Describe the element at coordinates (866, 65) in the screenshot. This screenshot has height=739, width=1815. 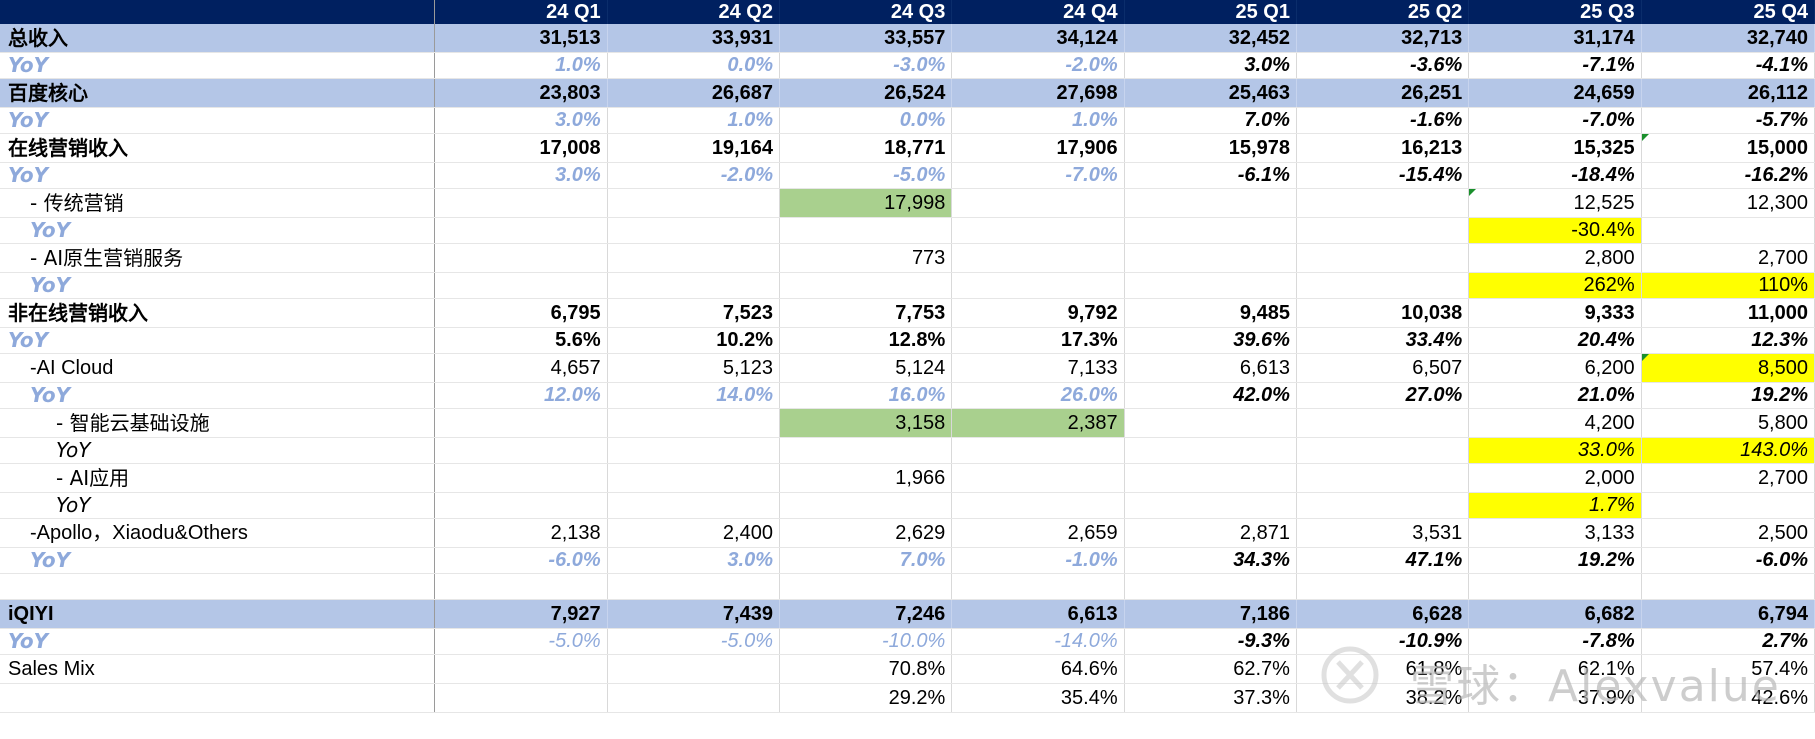
I see `table-cell: -3.0%` at that location.